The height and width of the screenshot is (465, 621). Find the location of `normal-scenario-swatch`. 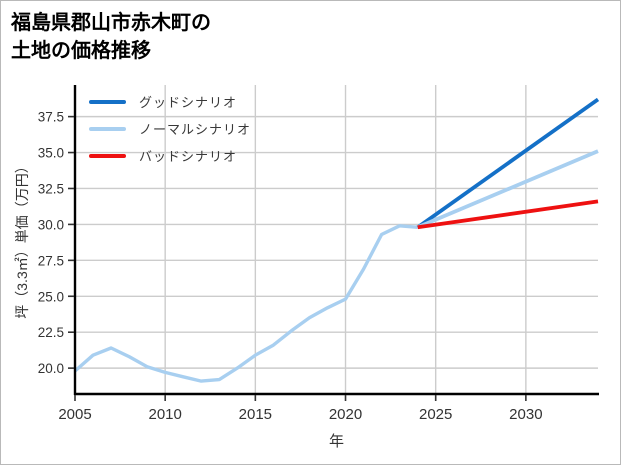

normal-scenario-swatch is located at coordinates (107, 128).